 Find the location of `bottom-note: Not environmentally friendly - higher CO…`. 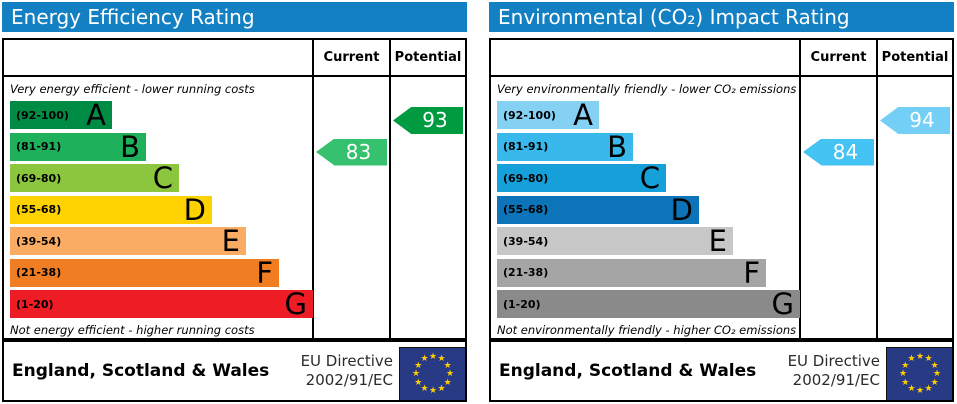

bottom-note: Not environmentally friendly - higher CO… is located at coordinates (647, 330).